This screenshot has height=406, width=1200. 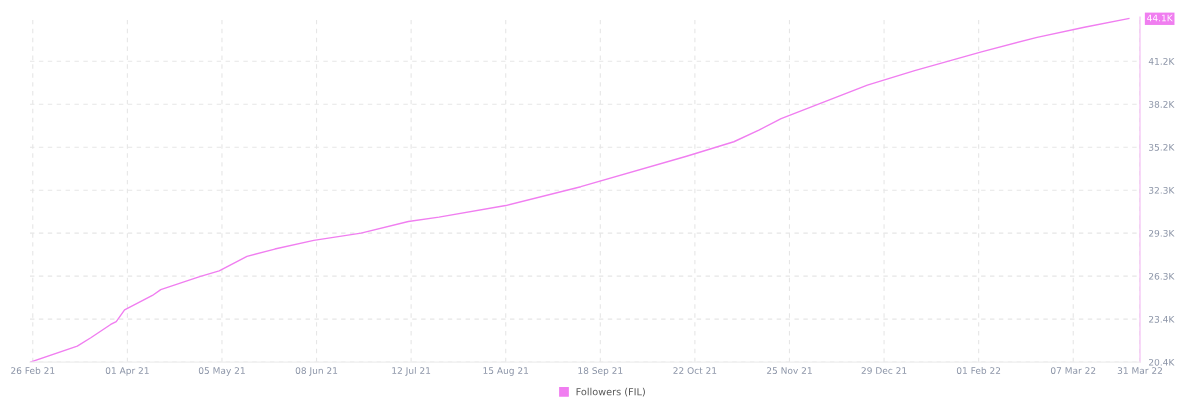 I want to click on y-tick-label: 29.3K, so click(x=1161, y=233).